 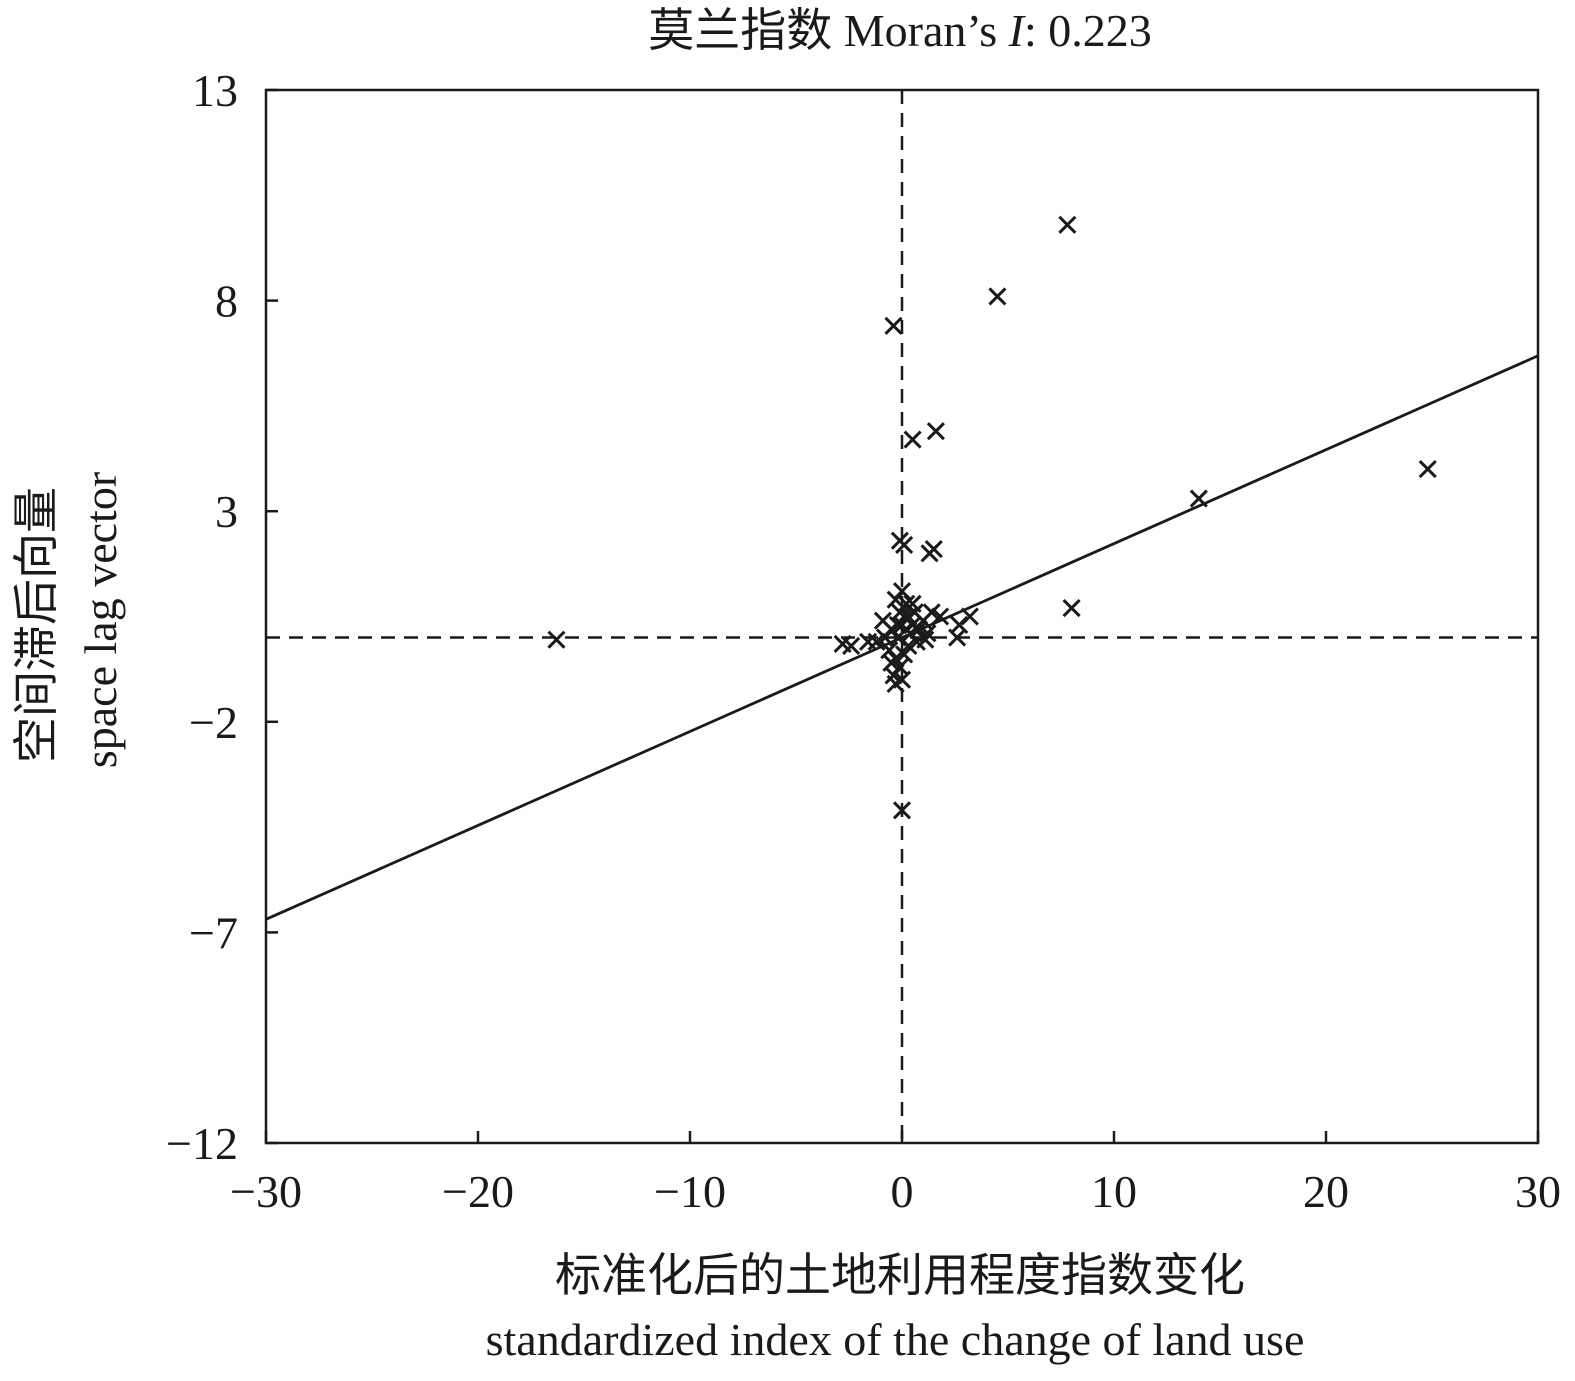 I want to click on x-tick-label: 20, so click(x=1326, y=1191).